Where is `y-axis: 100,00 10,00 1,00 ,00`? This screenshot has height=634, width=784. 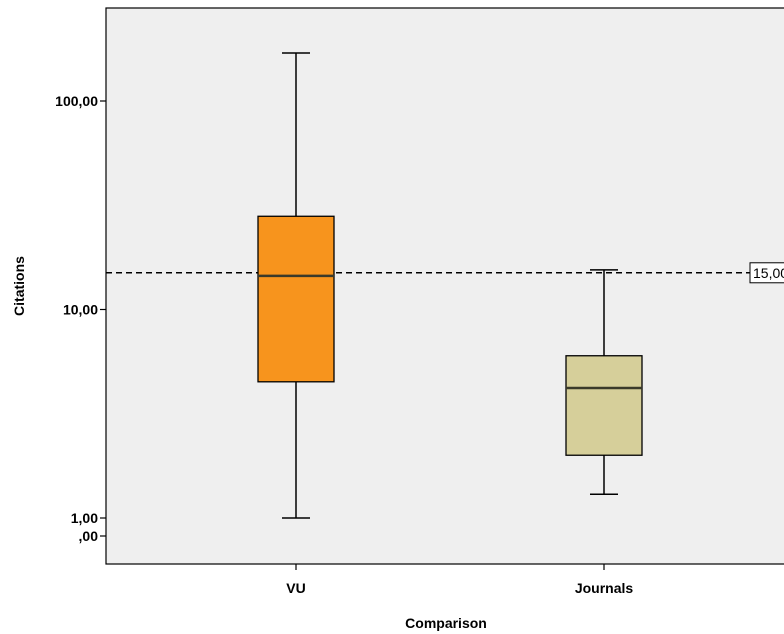 y-axis: 100,00 10,00 1,00 ,00 is located at coordinates (80, 318).